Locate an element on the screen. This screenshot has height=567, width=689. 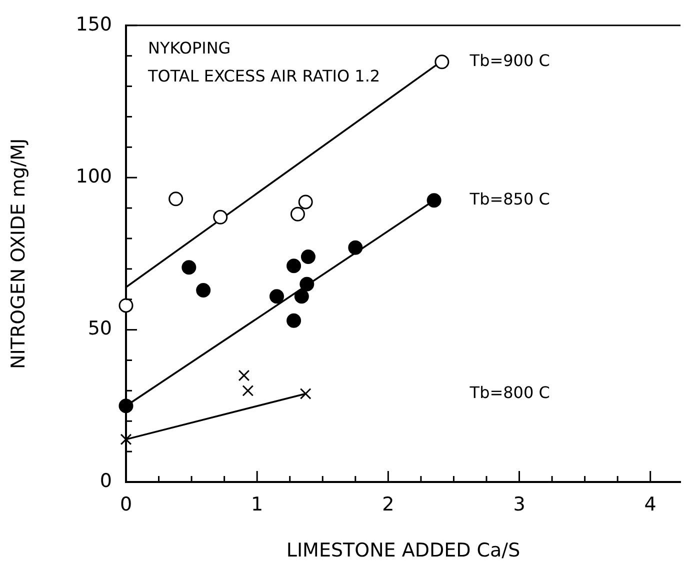
x-tick-label: 1 is located at coordinates (257, 504).